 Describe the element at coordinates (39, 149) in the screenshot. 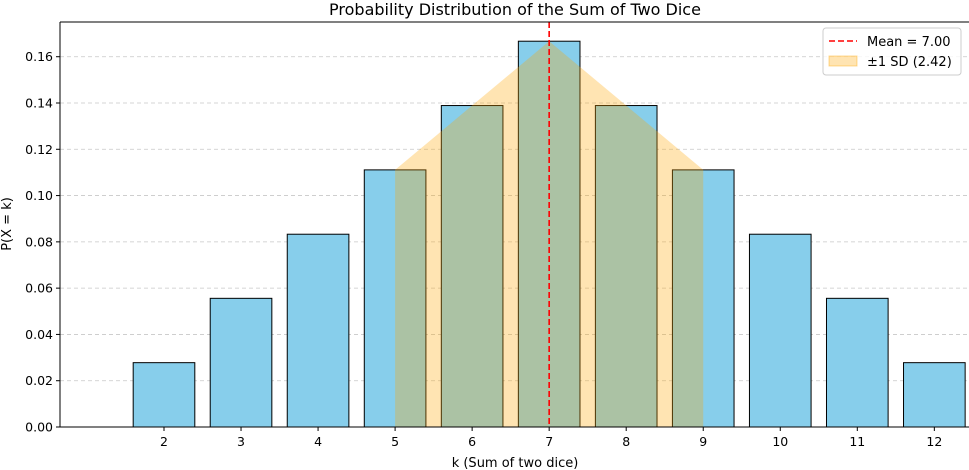

I see `y-tick-label-6: 0.12` at that location.